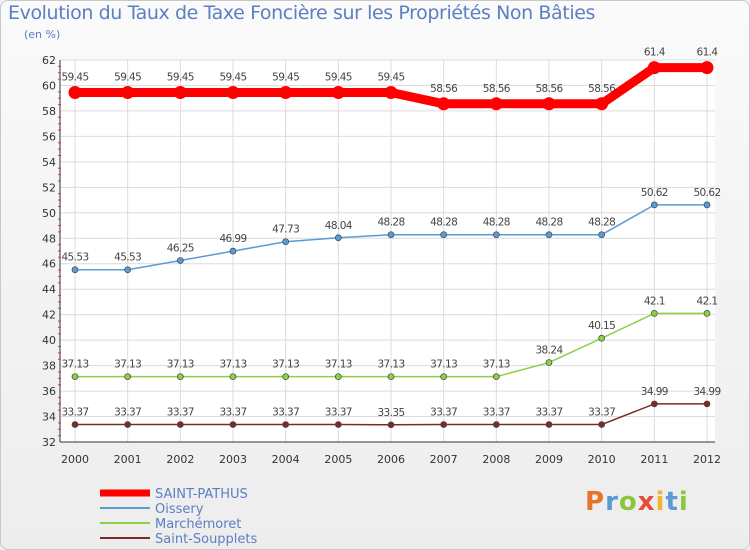 The image size is (750, 550). What do you see at coordinates (49, 442) in the screenshot?
I see `y-tick-label: 32` at bounding box center [49, 442].